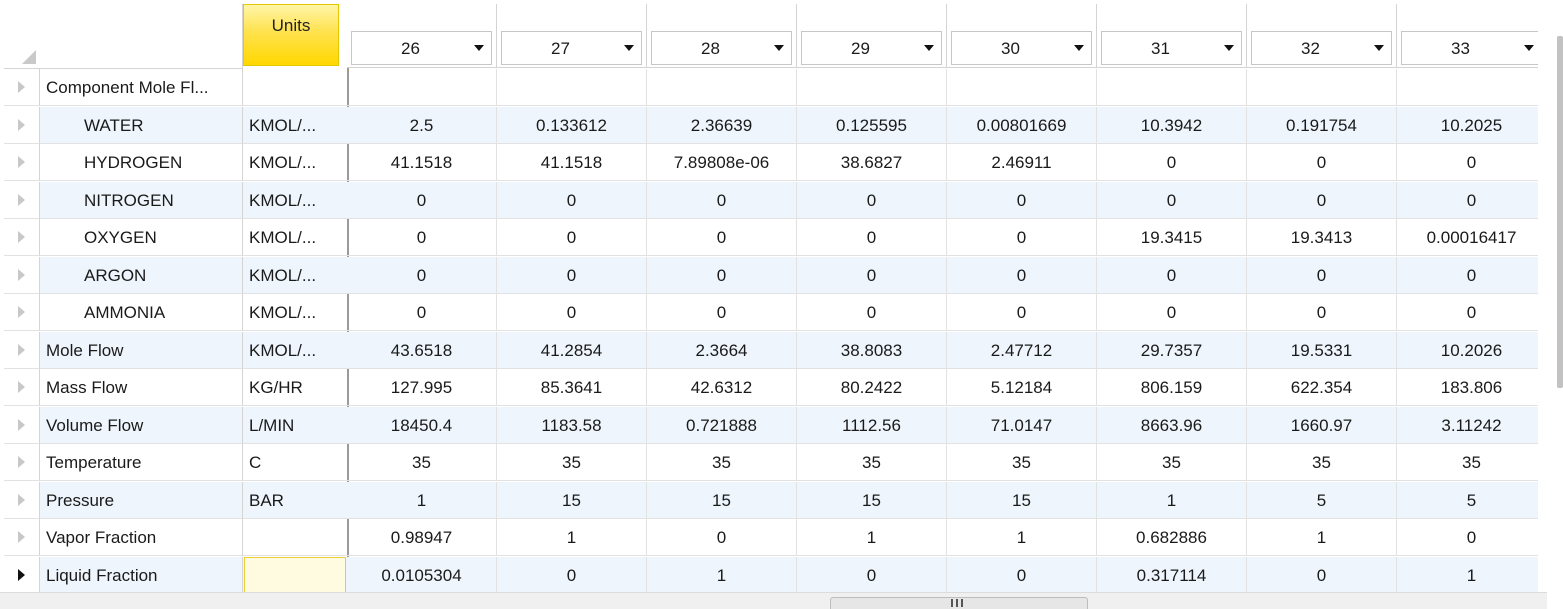 The height and width of the screenshot is (609, 1563). Describe the element at coordinates (295, 87) in the screenshot. I see `row-unit-cell` at that location.